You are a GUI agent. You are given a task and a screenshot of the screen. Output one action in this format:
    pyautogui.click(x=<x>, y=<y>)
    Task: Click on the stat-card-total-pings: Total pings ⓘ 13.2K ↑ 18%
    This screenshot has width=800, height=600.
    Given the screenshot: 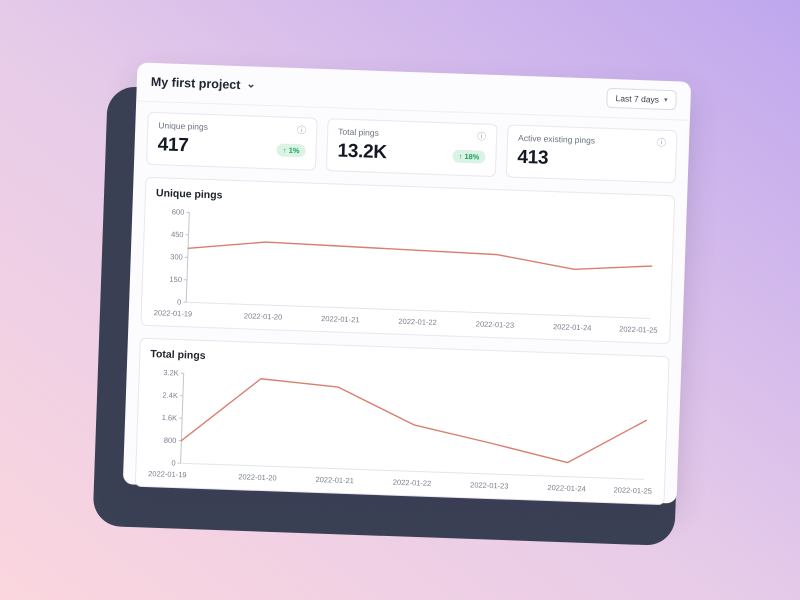 What is the action you would take?
    pyautogui.click(x=411, y=148)
    